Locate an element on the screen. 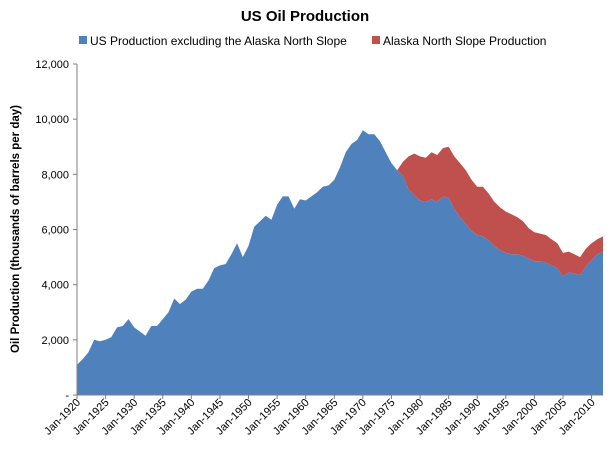 The height and width of the screenshot is (449, 610). y-tick-label: 2,000 is located at coordinates (55, 341).